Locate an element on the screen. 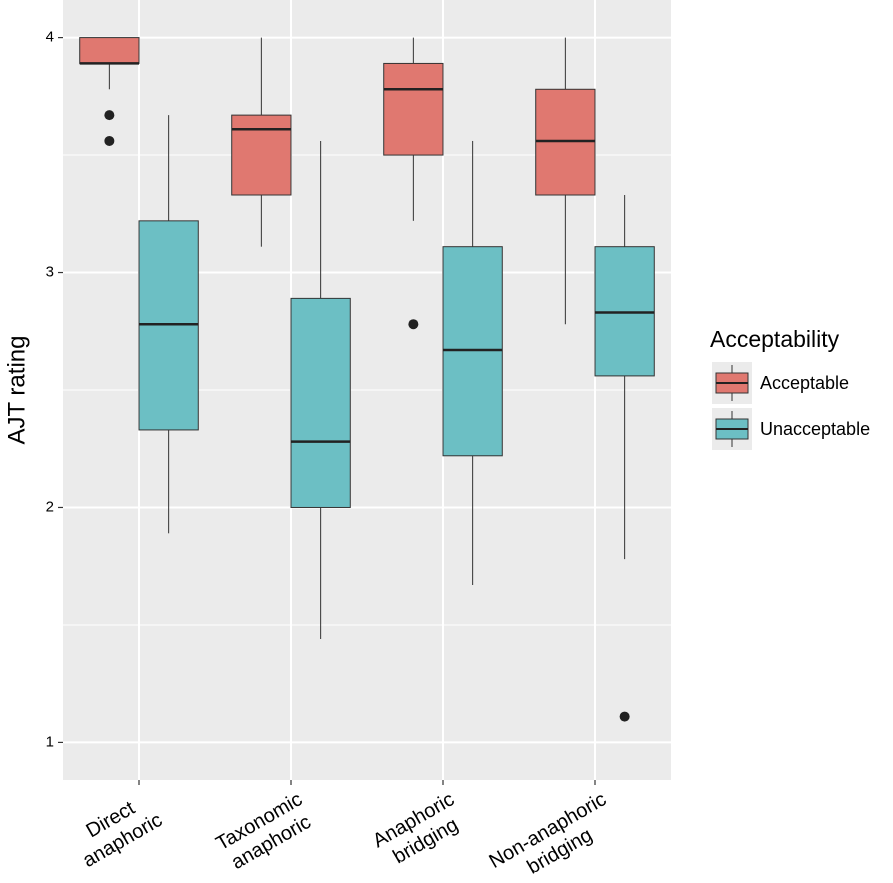 Image resolution: width=893 pixels, height=883 pixels. legend-title: Acceptability is located at coordinates (775, 339).